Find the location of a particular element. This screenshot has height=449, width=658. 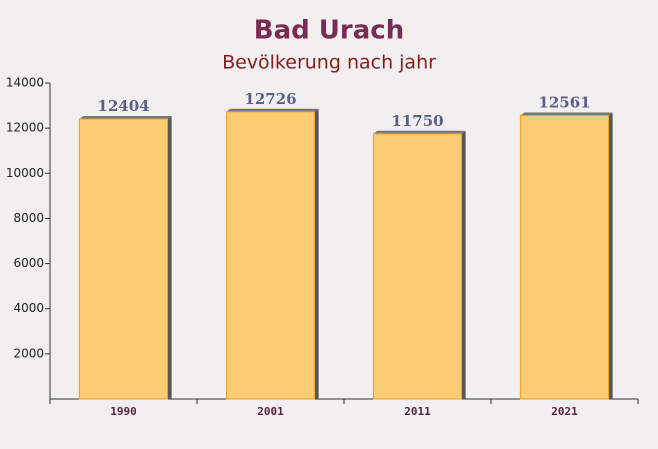

value-label: 12404 is located at coordinates (123, 106).